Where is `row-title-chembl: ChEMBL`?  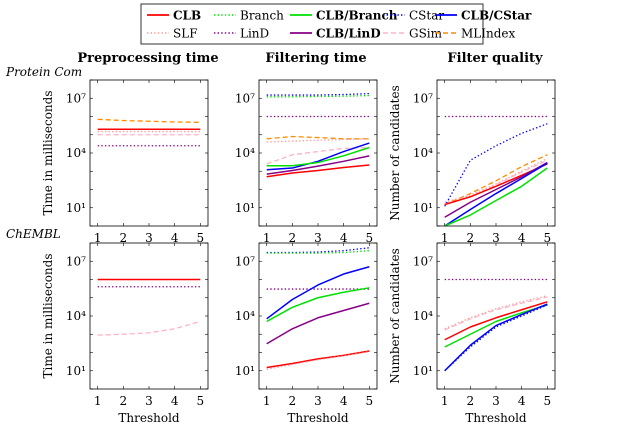 row-title-chembl: ChEMBL is located at coordinates (33, 234).